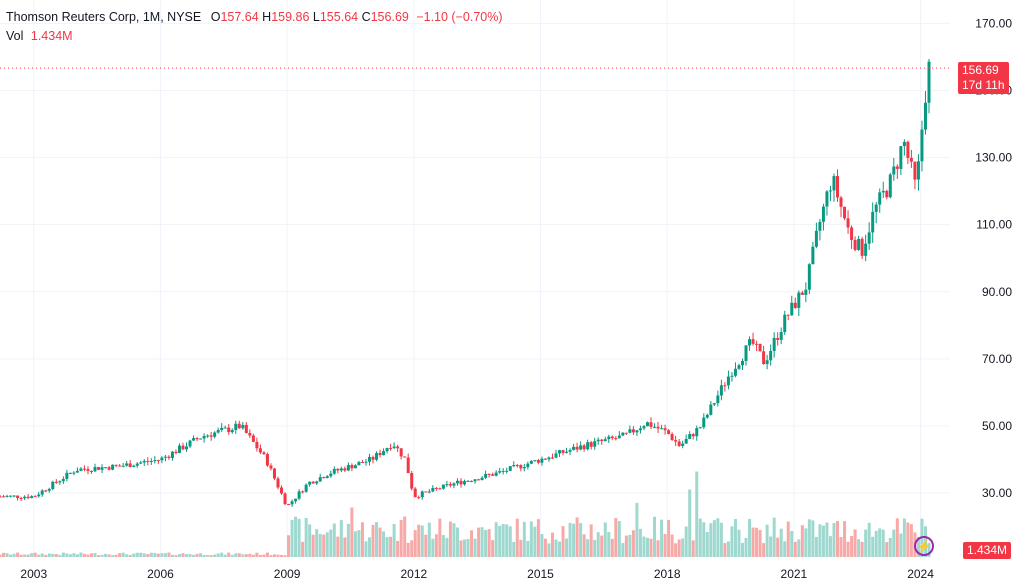 The width and height of the screenshot is (1024, 584). I want to click on symbol-title: Thomson Reuters Corp, 1M, NYSE, so click(104, 17).